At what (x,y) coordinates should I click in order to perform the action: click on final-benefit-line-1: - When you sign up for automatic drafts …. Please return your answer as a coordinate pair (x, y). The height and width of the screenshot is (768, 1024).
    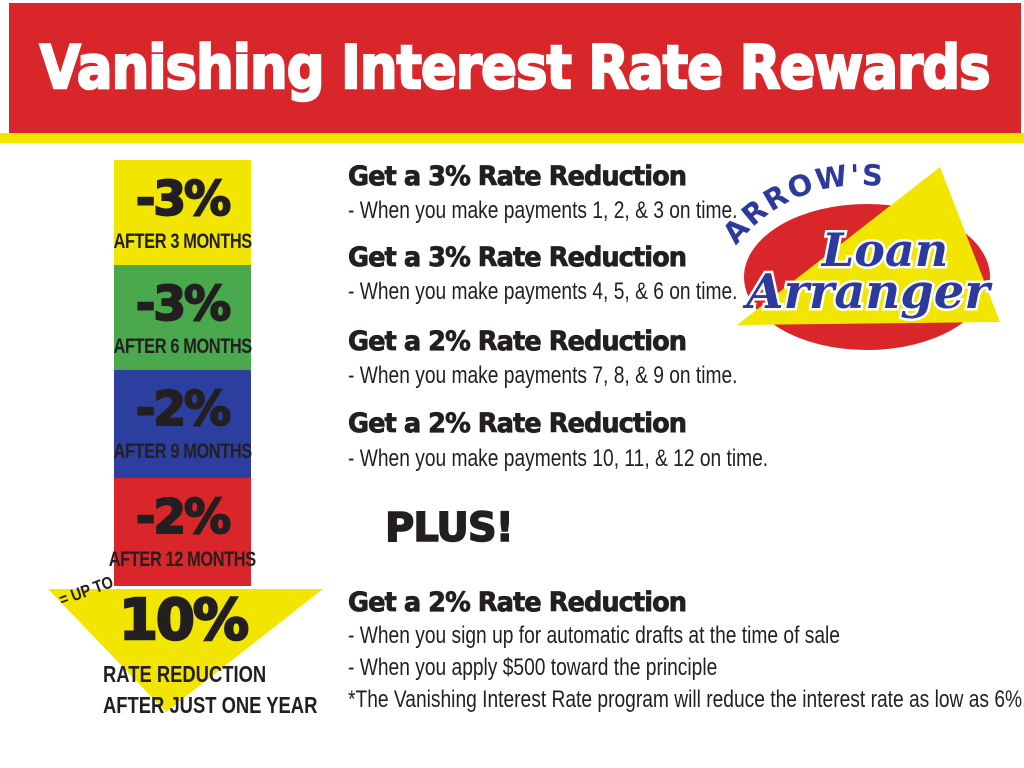
    Looking at the image, I should click on (594, 635).